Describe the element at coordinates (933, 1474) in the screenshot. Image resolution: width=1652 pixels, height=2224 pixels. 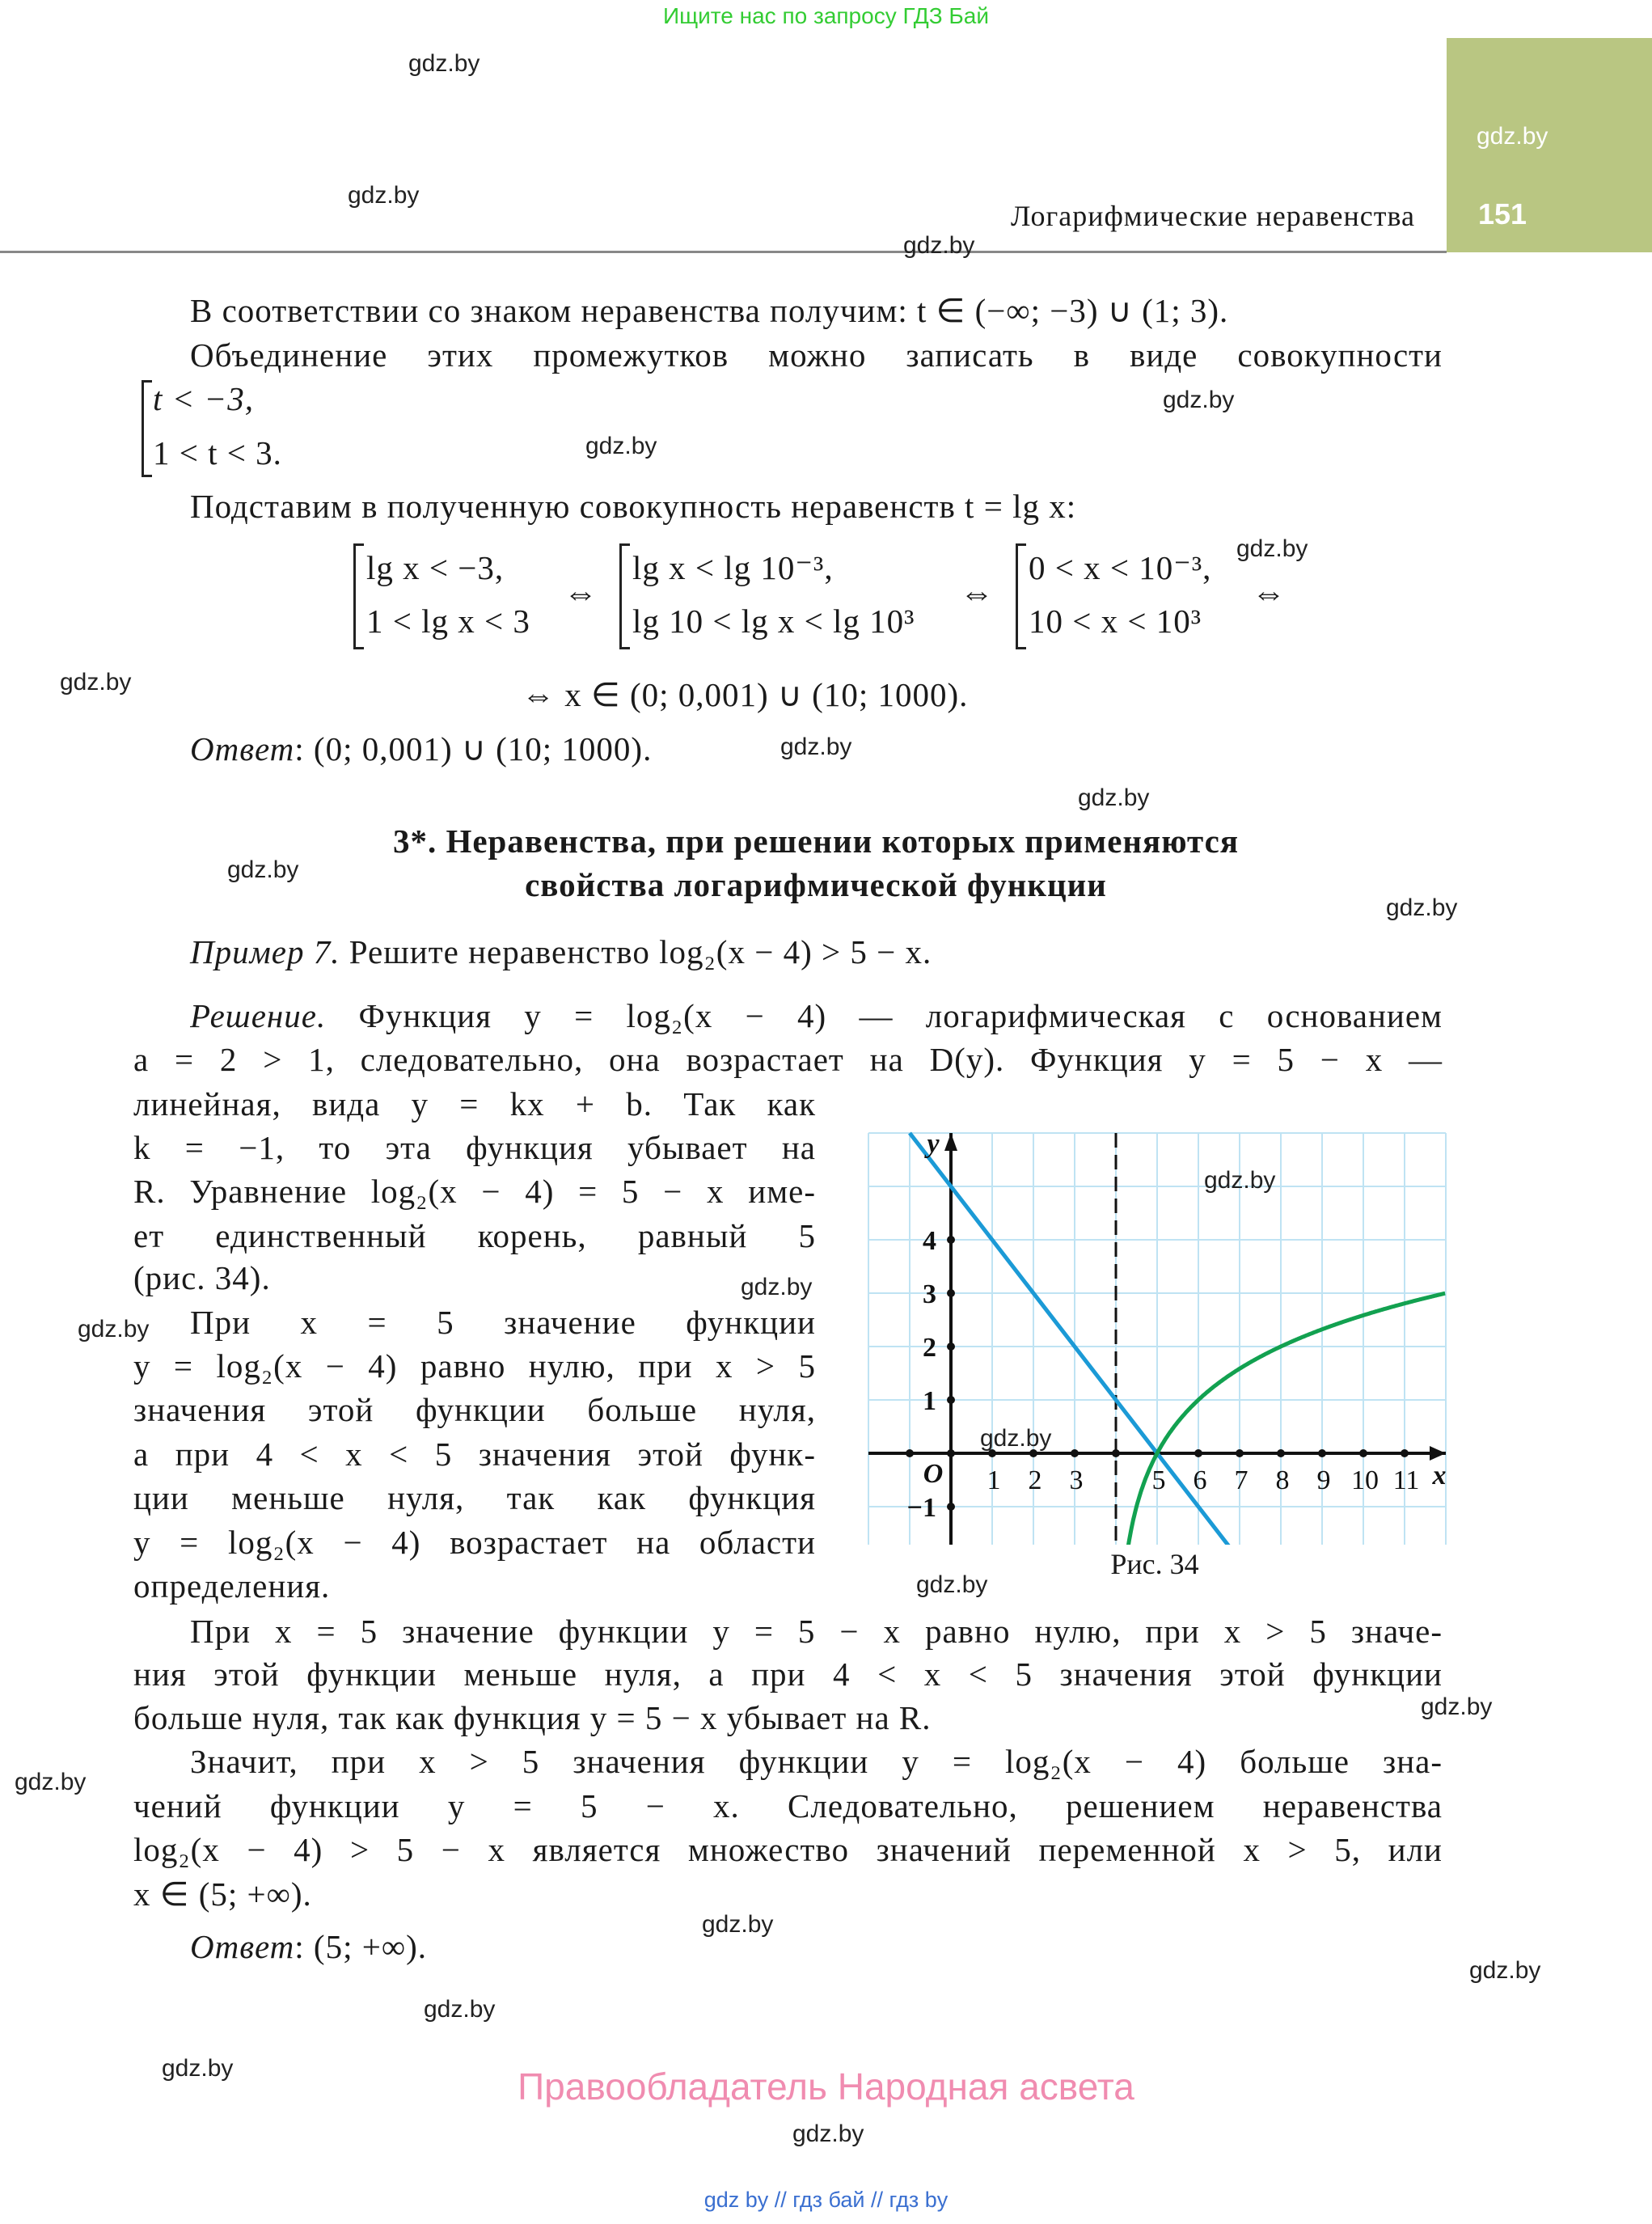
I see `origin-label: O` at that location.